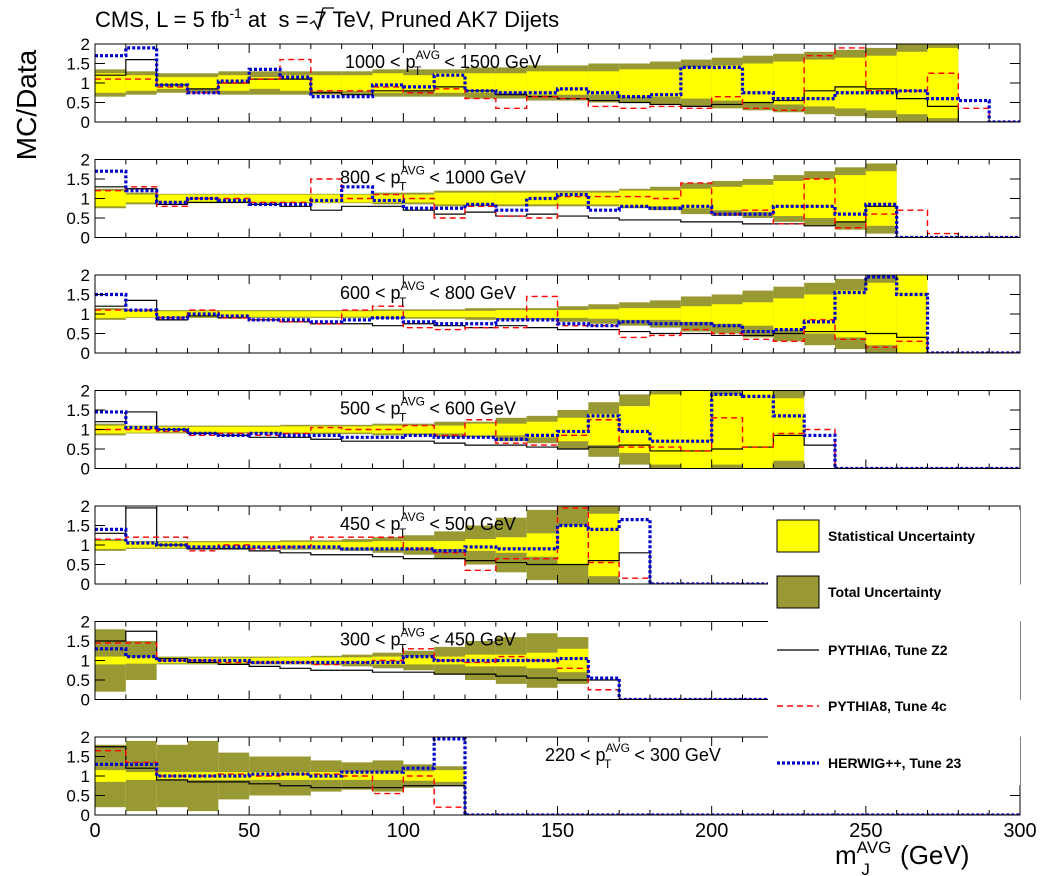 The height and width of the screenshot is (876, 1045). I want to click on panel-label-post: < 600 GeV, so click(470, 409).